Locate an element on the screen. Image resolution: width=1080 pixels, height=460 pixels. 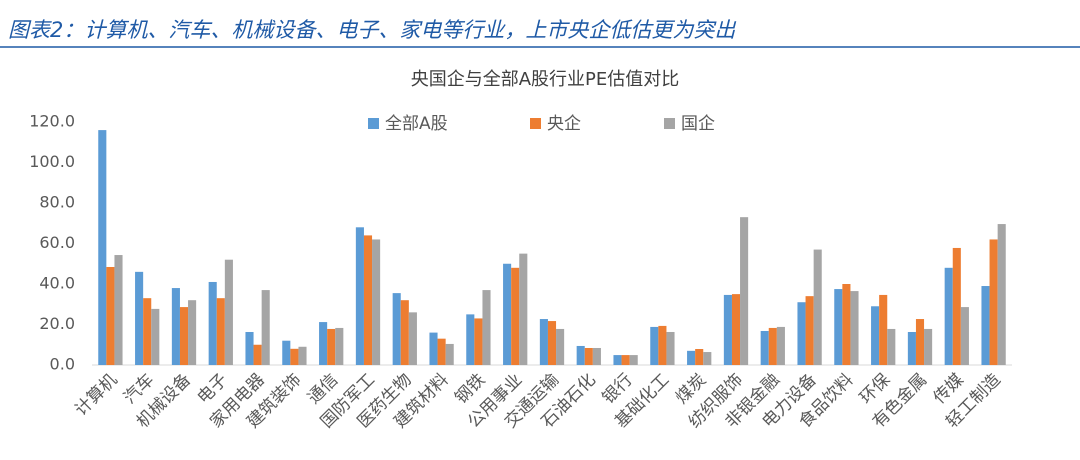
y-tick-label: 0.0 is located at coordinates (62, 364).